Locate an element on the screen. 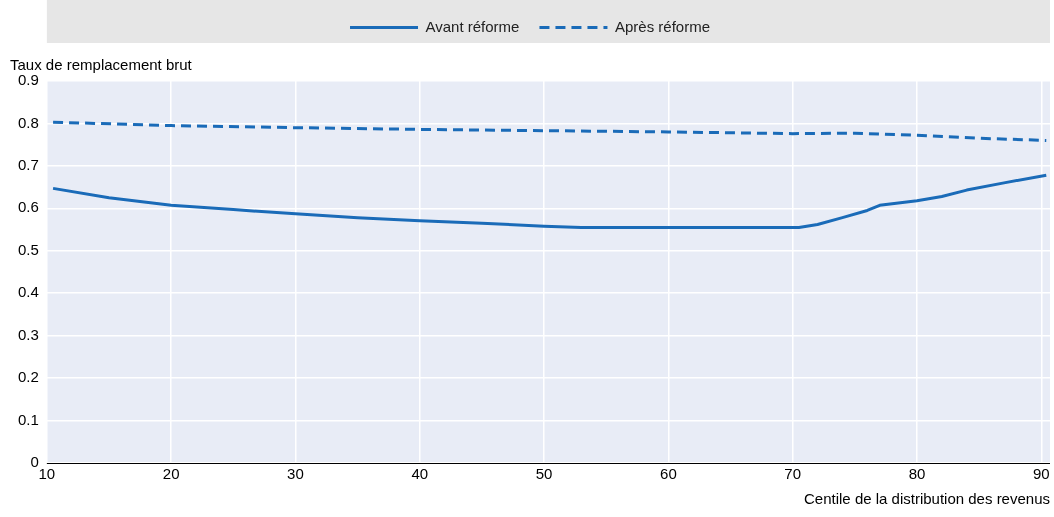  y-tick-label: 0.6 is located at coordinates (28, 207).